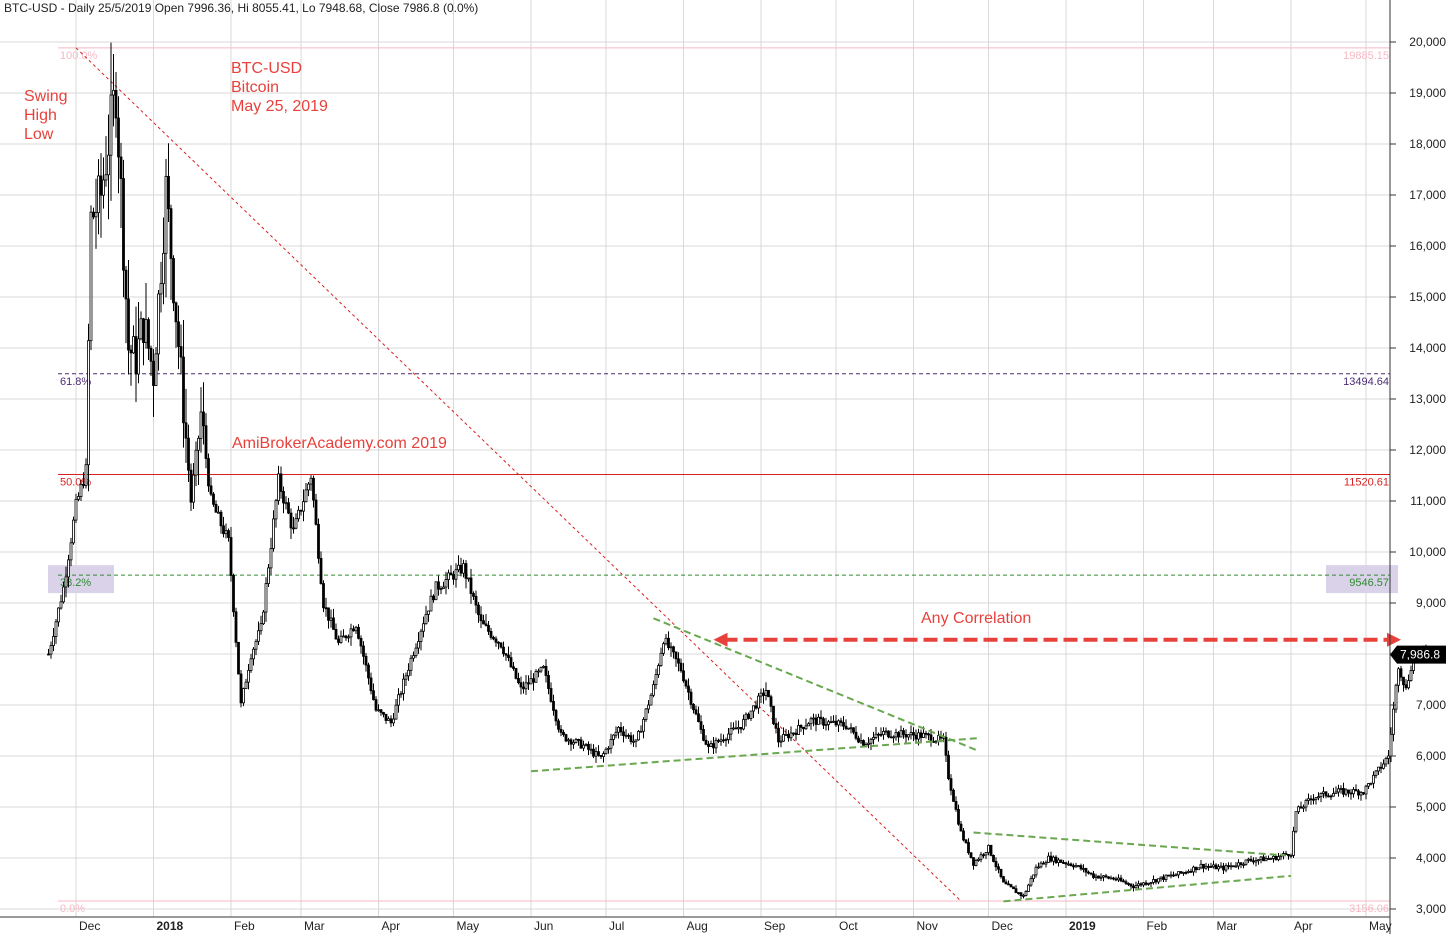 The width and height of the screenshot is (1450, 934). Describe the element at coordinates (170, 926) in the screenshot. I see `x-tick-label: 2018` at that location.